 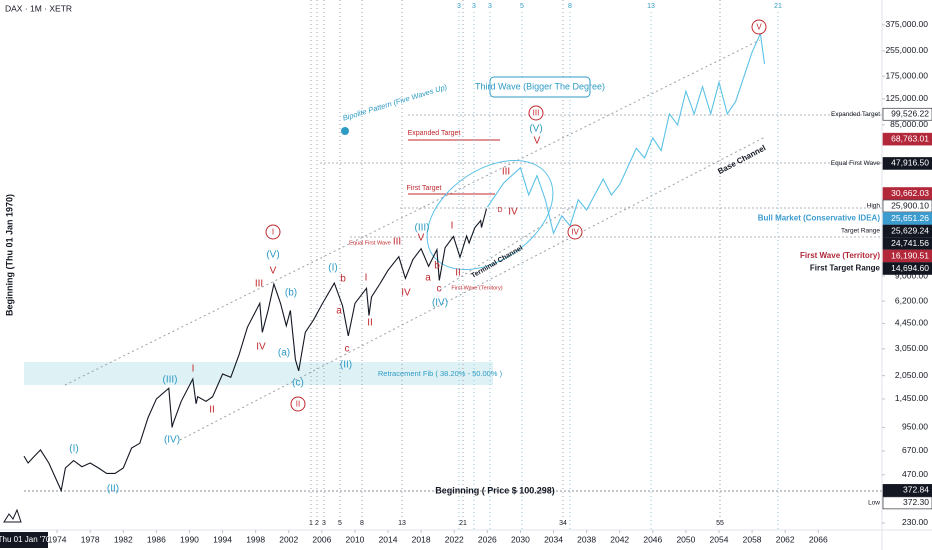 I want to click on y-tick-label: 670.00, so click(x=915, y=450).